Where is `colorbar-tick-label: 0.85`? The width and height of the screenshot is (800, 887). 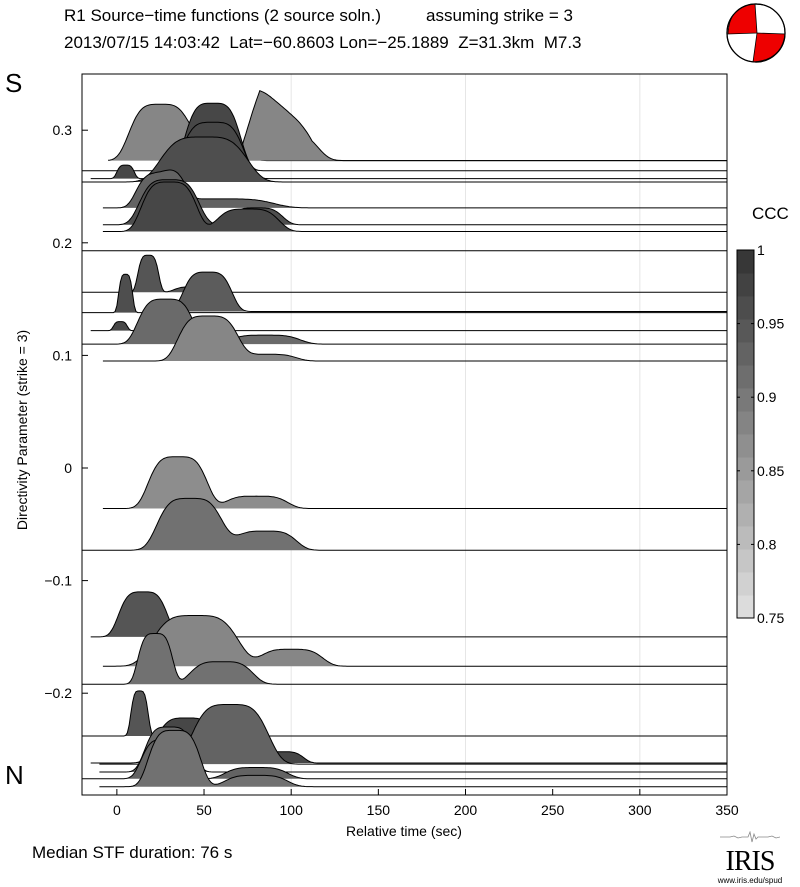 colorbar-tick-label: 0.85 is located at coordinates (770, 471).